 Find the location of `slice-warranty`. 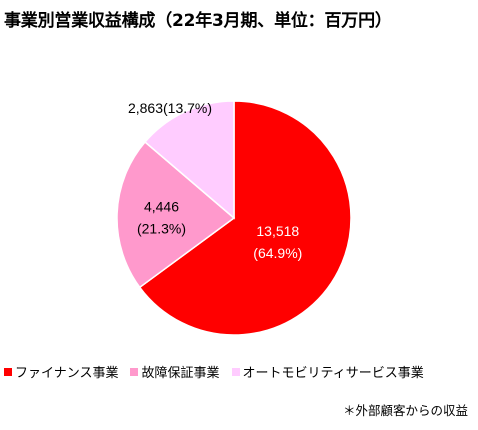

slice-warranty is located at coordinates (176, 214).